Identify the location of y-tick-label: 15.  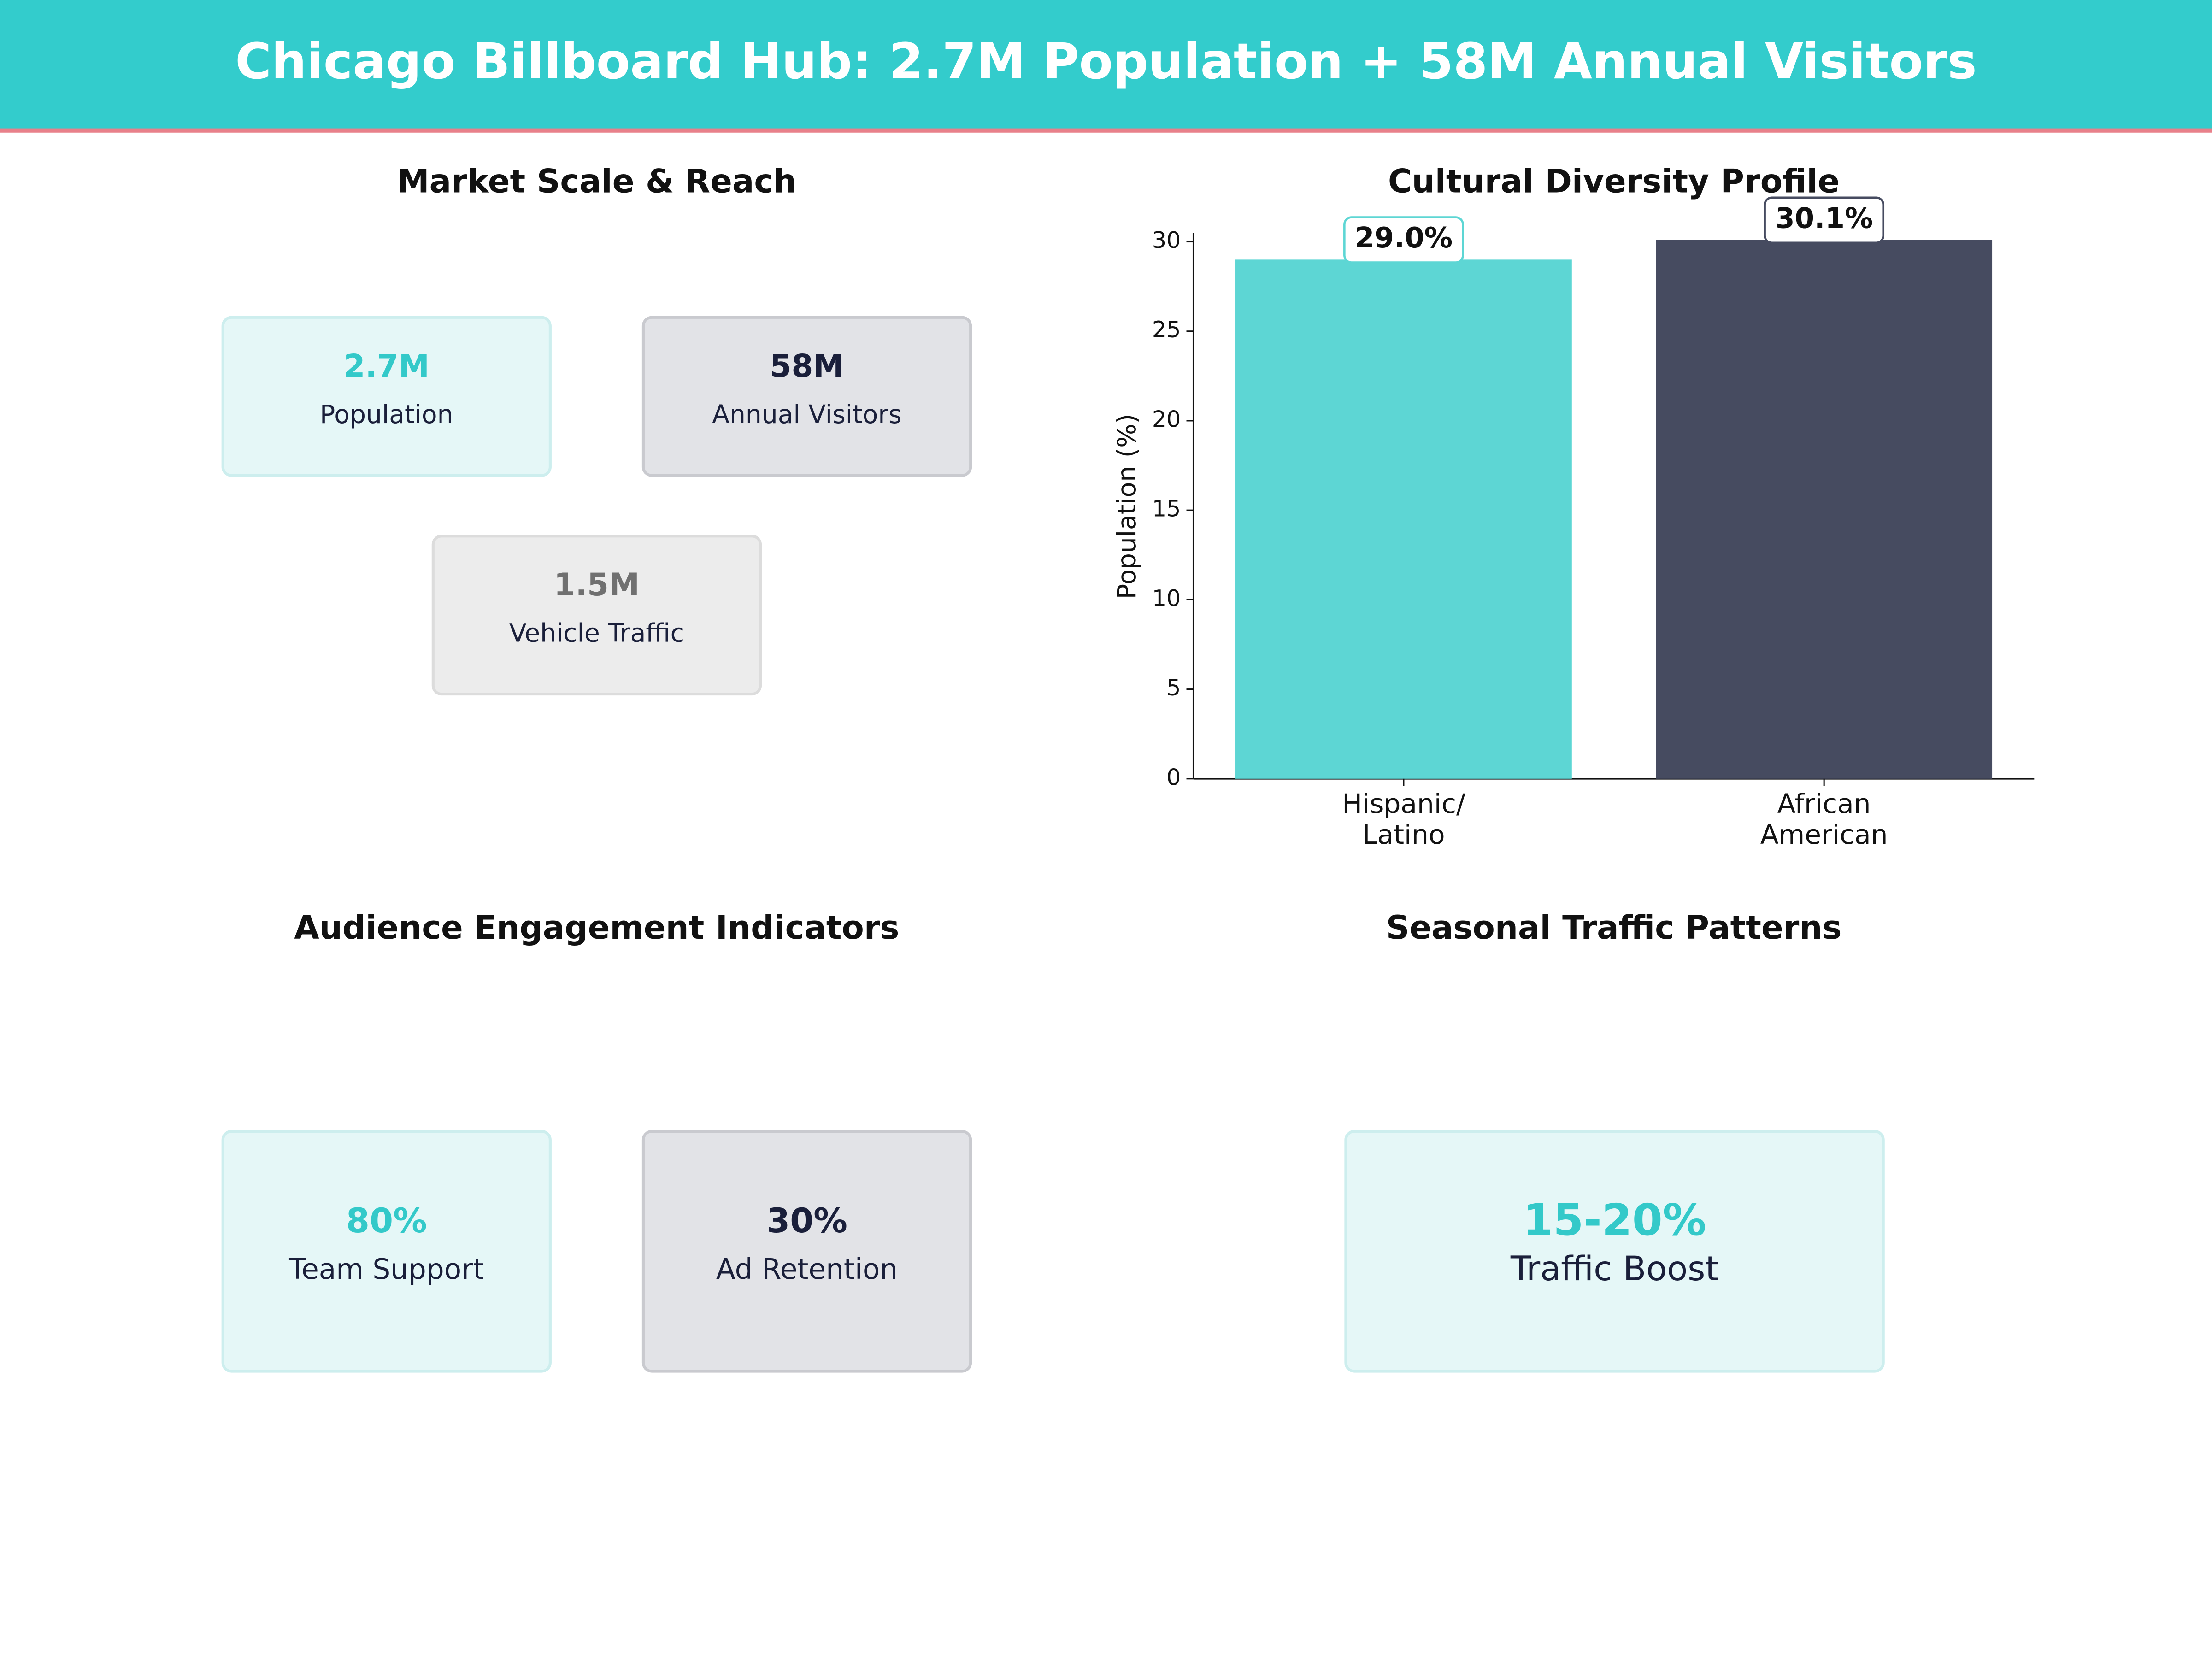
(1166, 509).